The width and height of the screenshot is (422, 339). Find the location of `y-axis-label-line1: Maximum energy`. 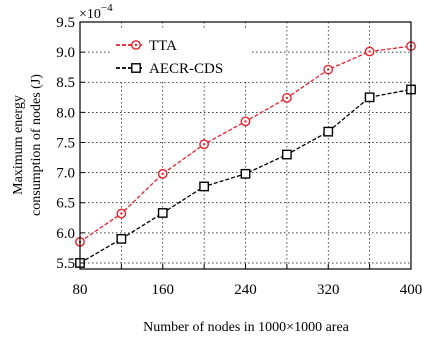

y-axis-label-line1: Maximum energy is located at coordinates (18, 145).